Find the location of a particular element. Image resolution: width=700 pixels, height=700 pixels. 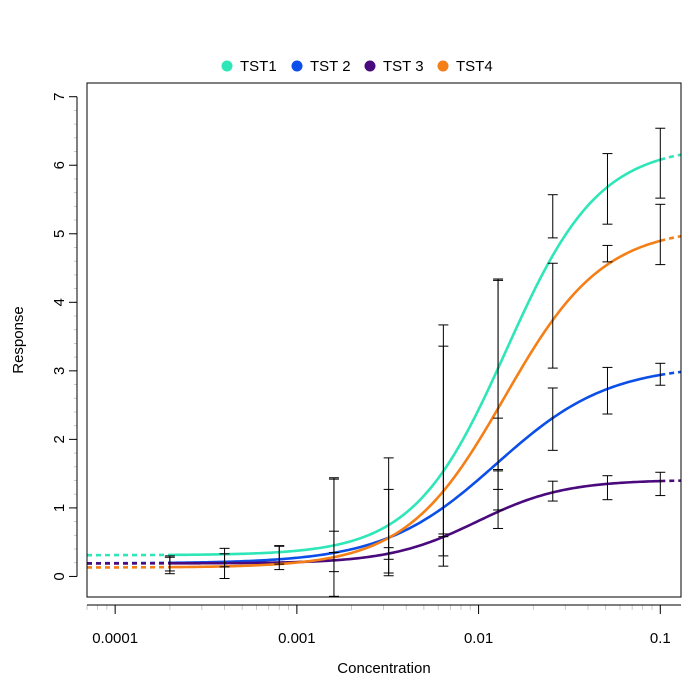

curve-tst3 is located at coordinates (384, 522).